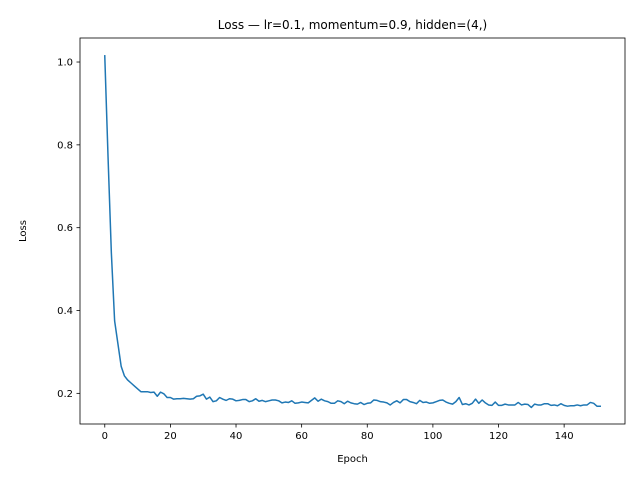  I want to click on x-tick-label: 80, so click(367, 436).